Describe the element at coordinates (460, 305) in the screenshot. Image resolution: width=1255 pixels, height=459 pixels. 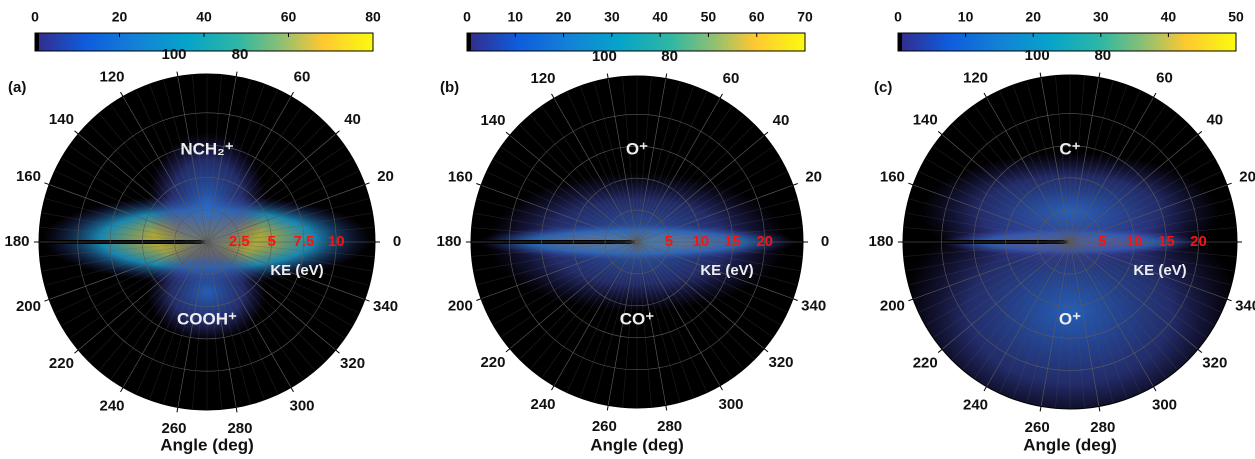
I see `theta-tick-label: 200` at that location.